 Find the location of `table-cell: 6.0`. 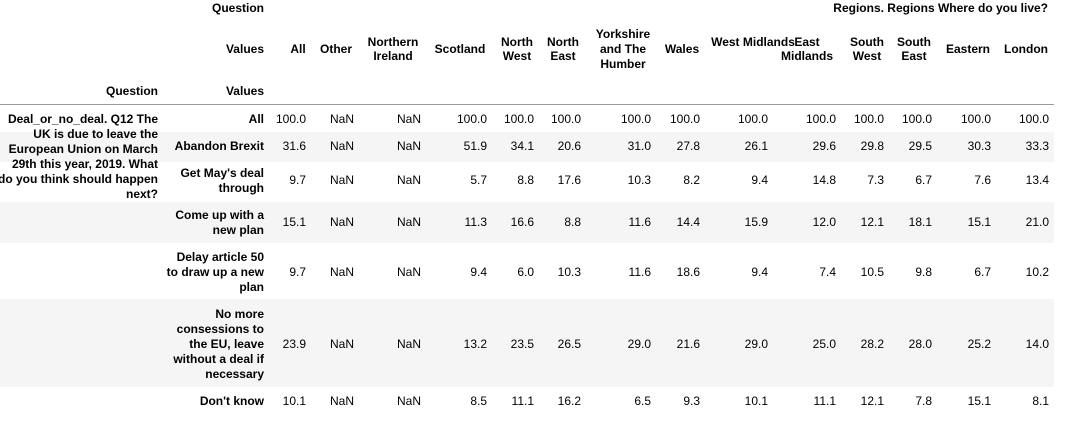

table-cell: 6.0 is located at coordinates (525, 272).